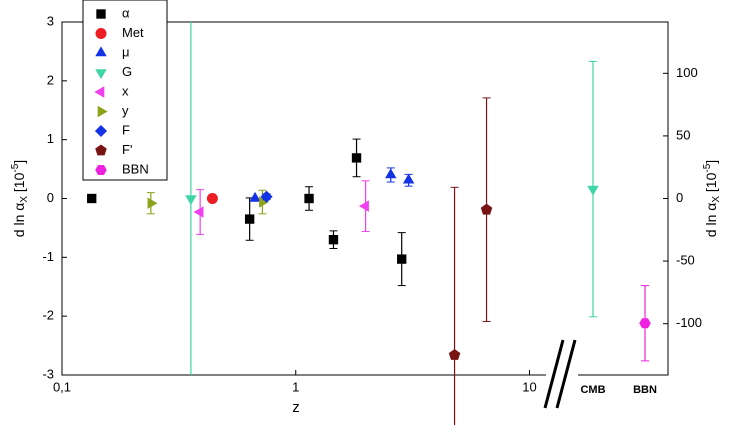 The height and width of the screenshot is (425, 735). What do you see at coordinates (15, 167) in the screenshot?
I see `y-axis-label-part: -5` at bounding box center [15, 167].